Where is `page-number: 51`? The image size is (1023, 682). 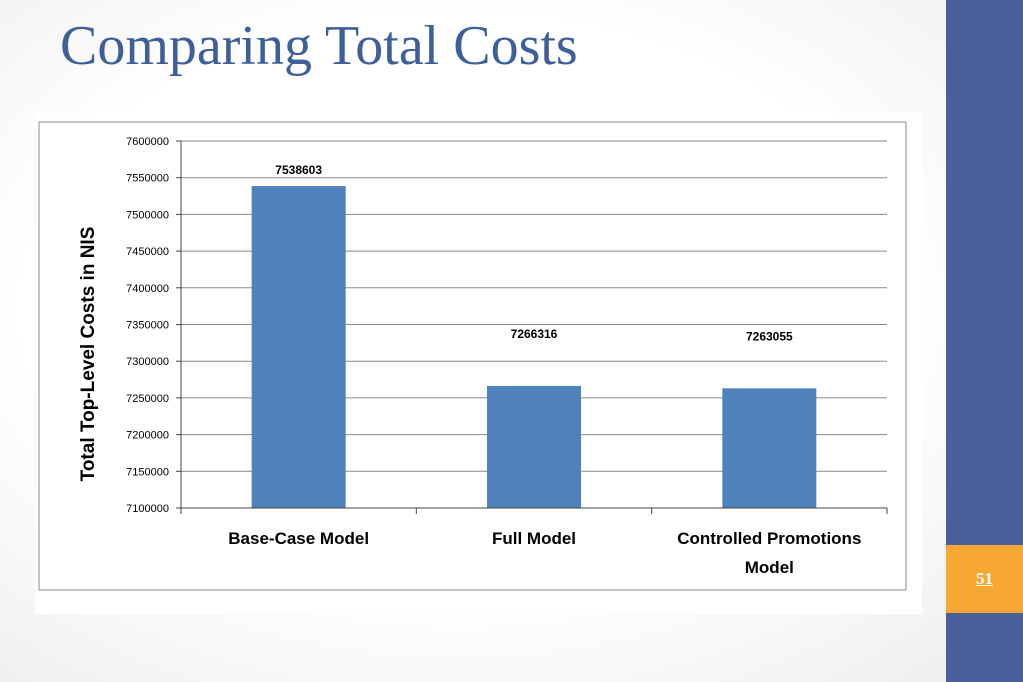
page-number: 51 is located at coordinates (984, 578).